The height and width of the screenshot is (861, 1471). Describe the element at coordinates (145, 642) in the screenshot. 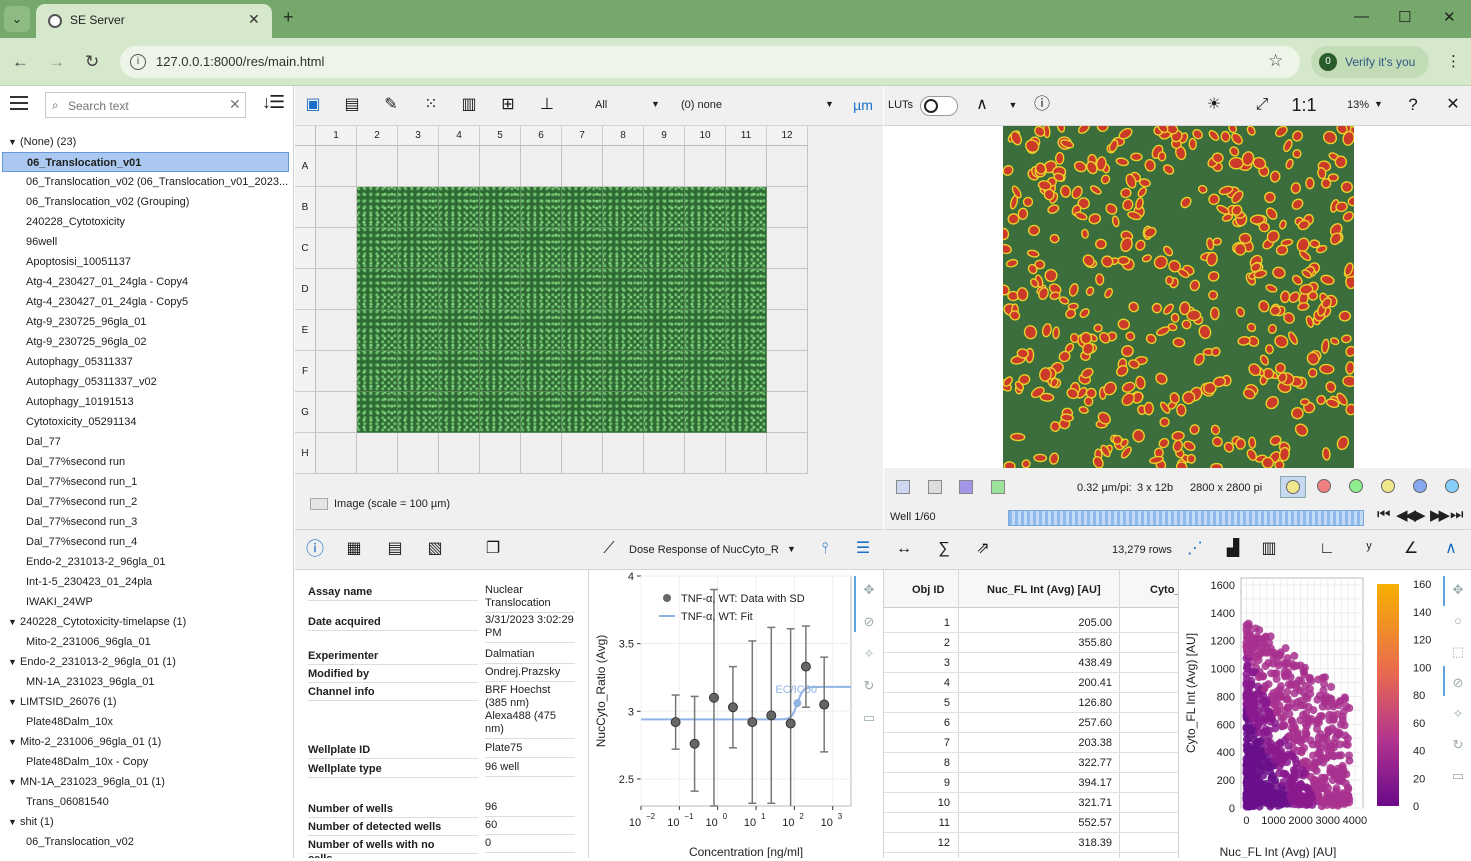

I see `tree-item: Mito-2_231006_96gla_01` at that location.